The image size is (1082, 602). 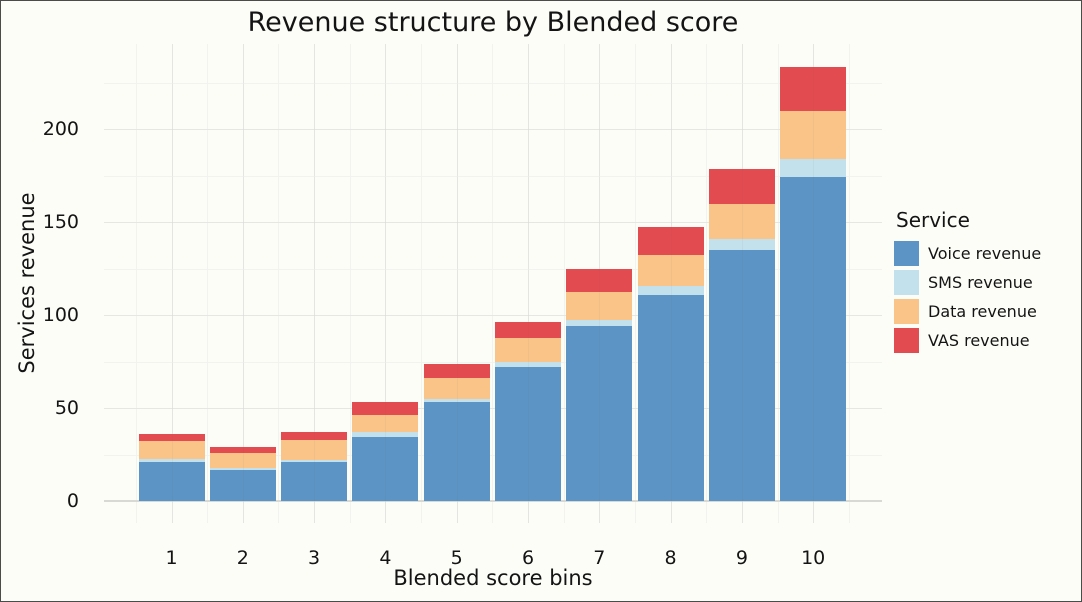 What do you see at coordinates (985, 253) in the screenshot?
I see `legend-label: Voice revenue` at bounding box center [985, 253].